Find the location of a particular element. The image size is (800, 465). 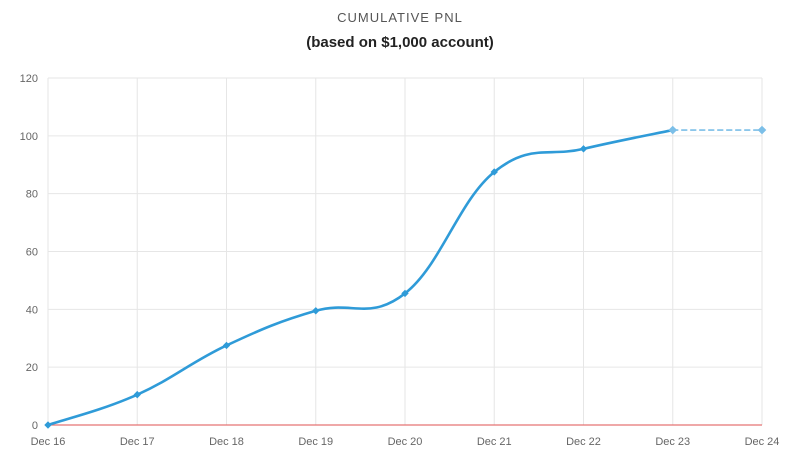

y-tick-label: 80 is located at coordinates (32, 195).